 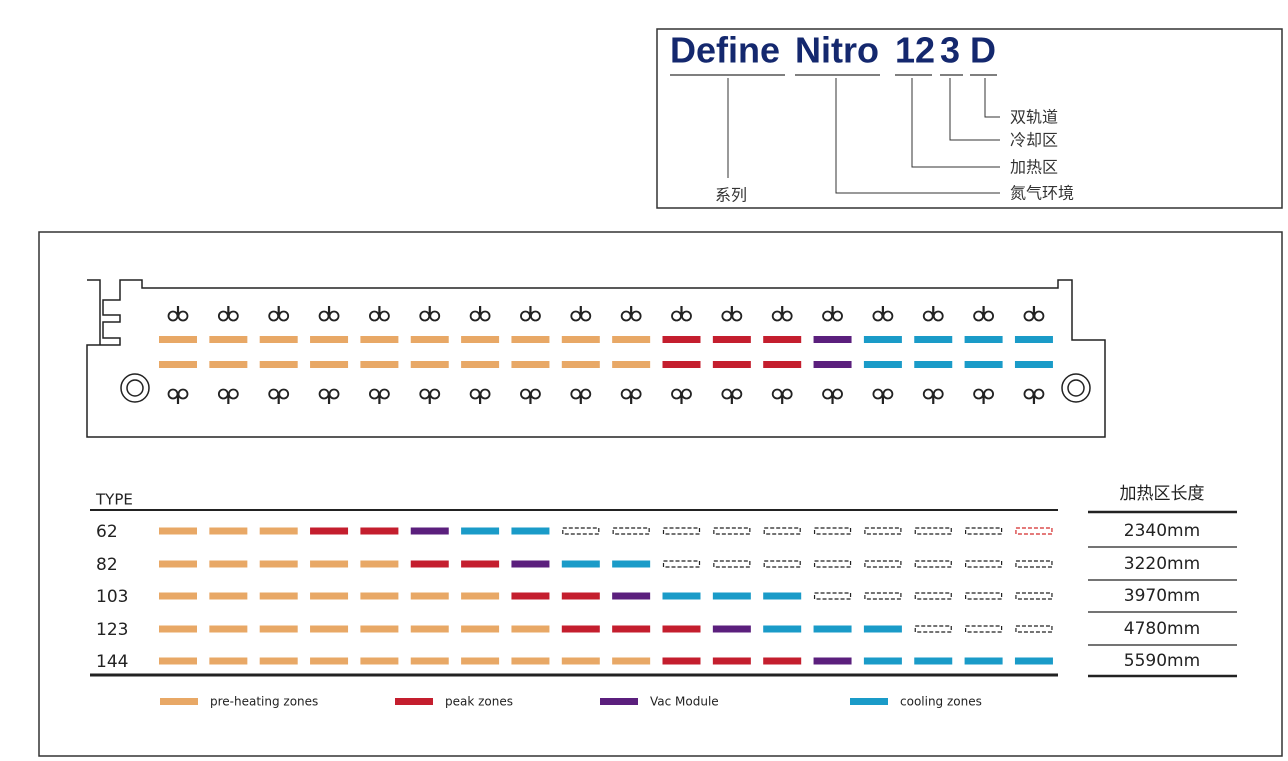 What do you see at coordinates (837, 50) in the screenshot?
I see `model-part: Nitro` at bounding box center [837, 50].